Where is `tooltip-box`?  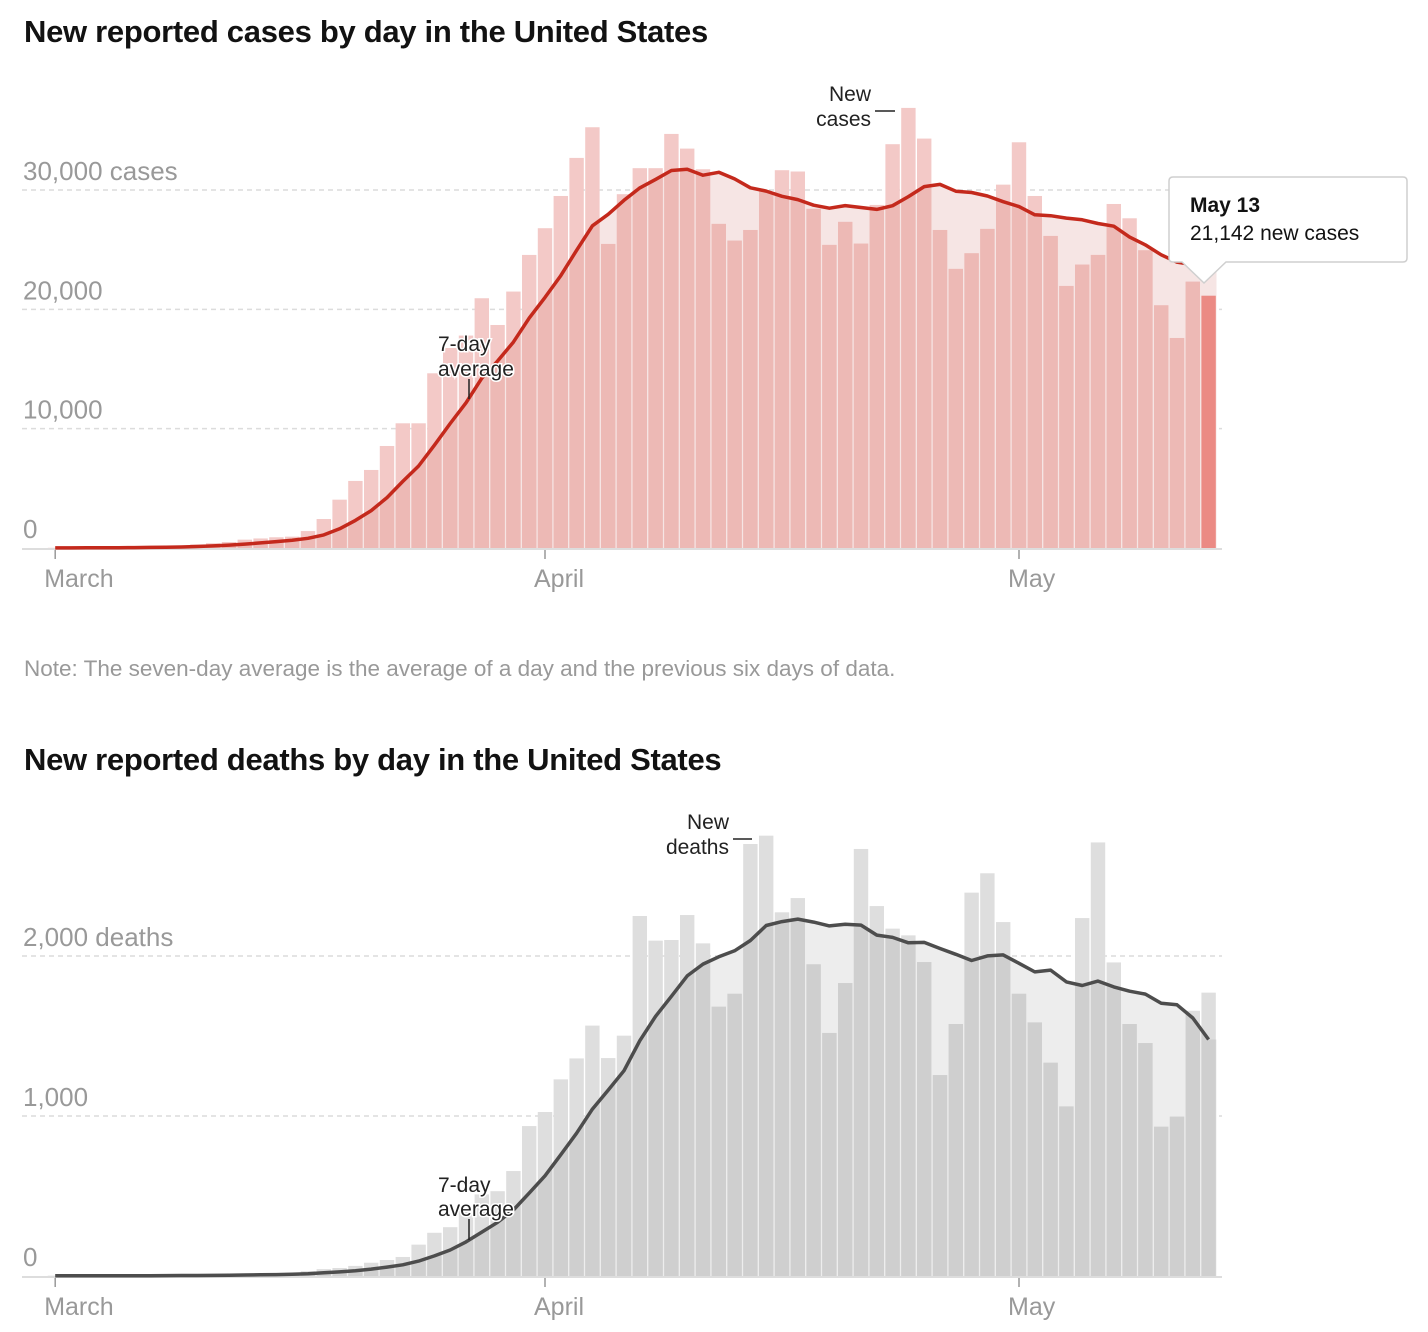 tooltip-box is located at coordinates (1288, 230).